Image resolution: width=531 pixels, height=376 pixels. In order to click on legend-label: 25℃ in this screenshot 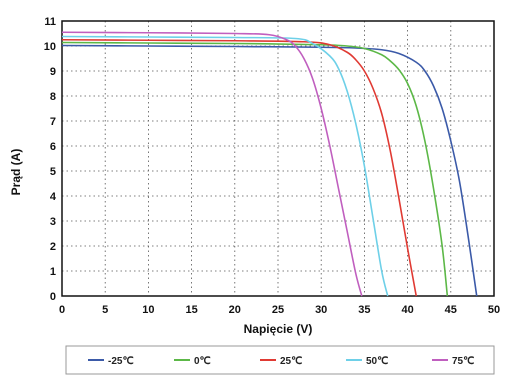, I will do `click(291, 361)`.